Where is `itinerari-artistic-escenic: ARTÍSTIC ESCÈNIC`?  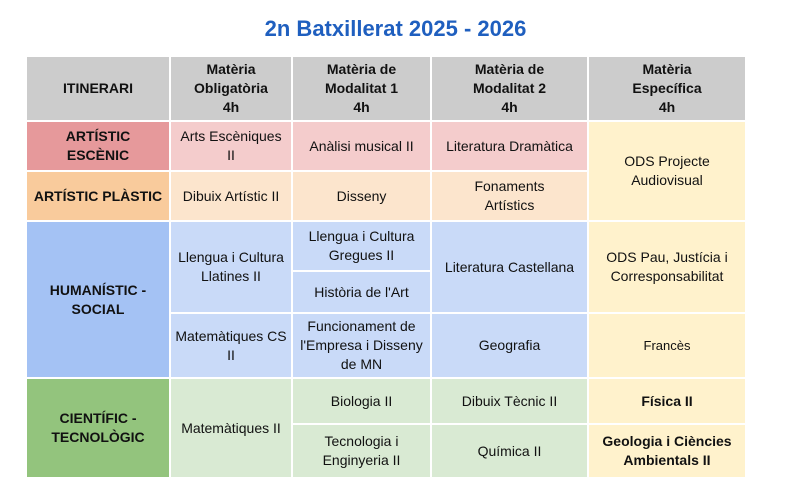
itinerari-artistic-escenic: ARTÍSTIC ESCÈNIC is located at coordinates (98, 146).